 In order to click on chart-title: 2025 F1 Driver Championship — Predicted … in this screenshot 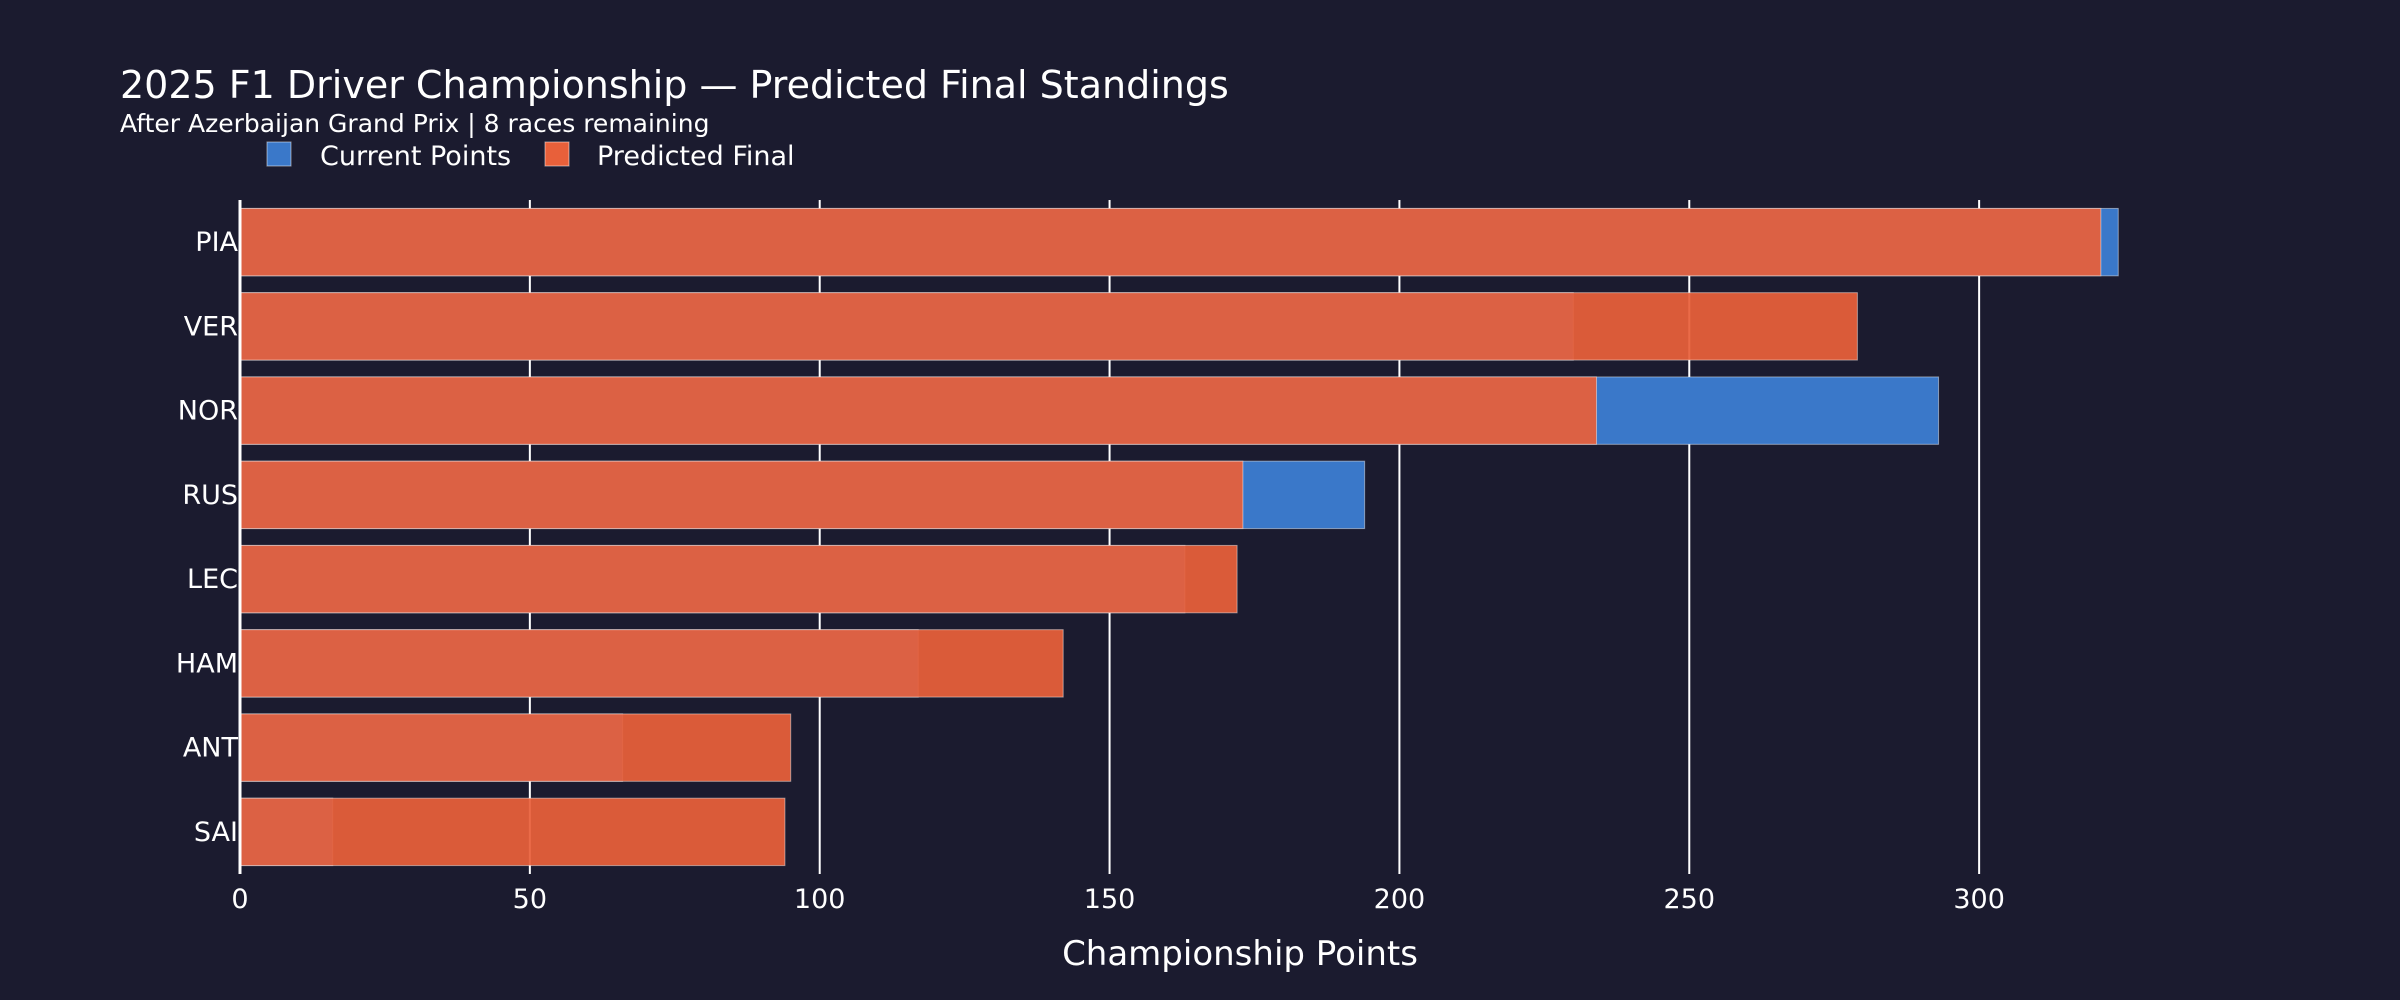, I will do `click(674, 85)`.